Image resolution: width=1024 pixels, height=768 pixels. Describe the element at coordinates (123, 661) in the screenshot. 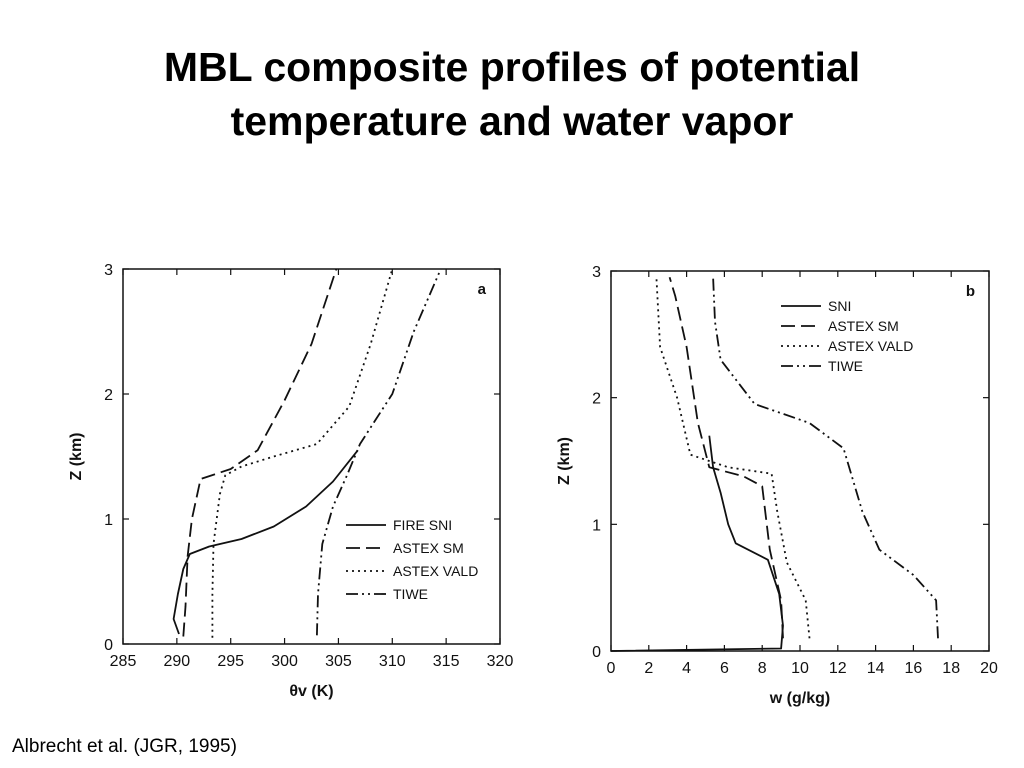

I see `x-tick-label: 285` at that location.